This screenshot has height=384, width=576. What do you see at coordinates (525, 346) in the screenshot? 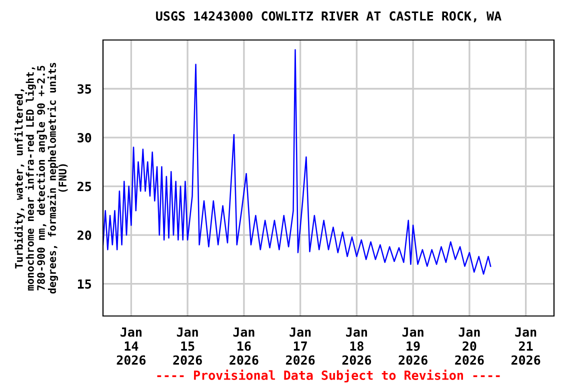
I see `x-tick-label: Jan 21 2026` at bounding box center [525, 346].